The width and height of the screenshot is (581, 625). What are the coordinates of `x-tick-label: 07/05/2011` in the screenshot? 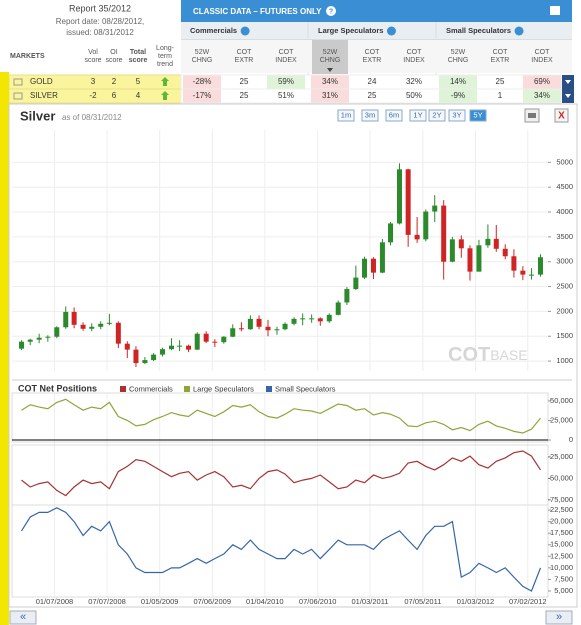 It's located at (422, 601).